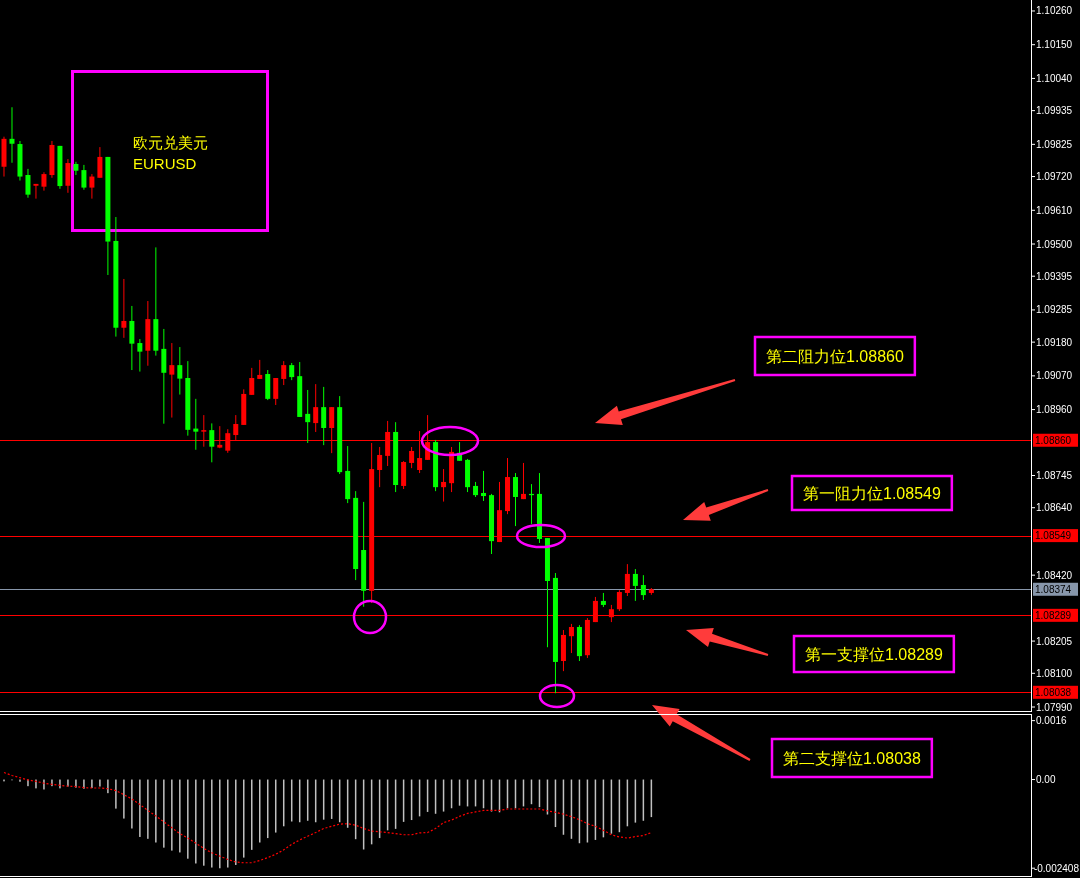 This screenshot has width=1080, height=878. What do you see at coordinates (1053, 536) in the screenshot?
I see `ref-line-label: 1.08549` at bounding box center [1053, 536].